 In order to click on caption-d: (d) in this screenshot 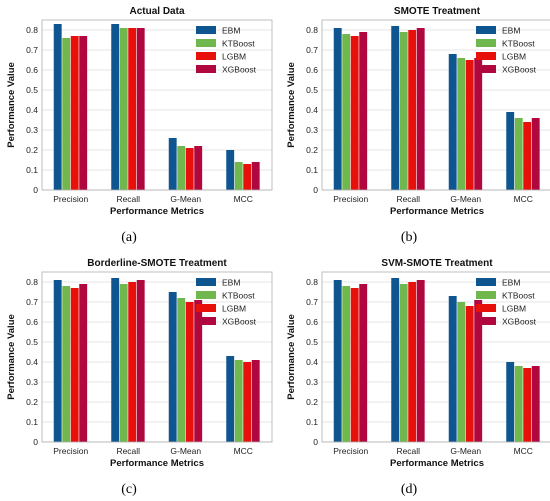, I will do `click(409, 489)`.